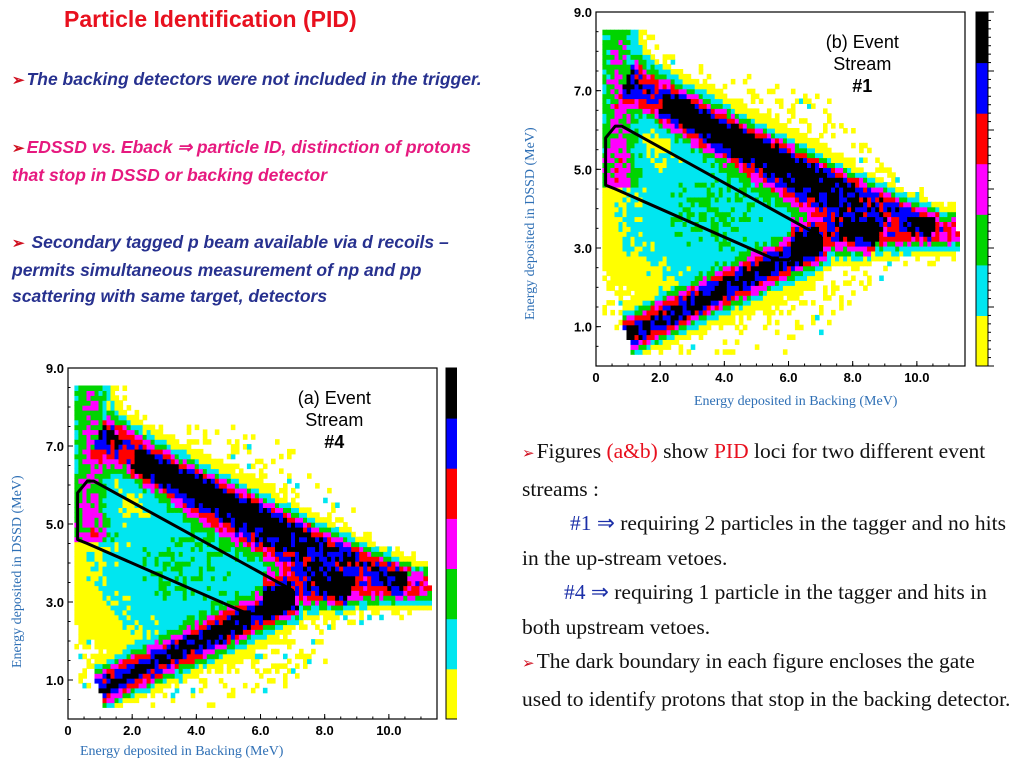 The image size is (1024, 768). What do you see at coordinates (660, 377) in the screenshot?
I see `x-tick-label: 2.0` at bounding box center [660, 377].